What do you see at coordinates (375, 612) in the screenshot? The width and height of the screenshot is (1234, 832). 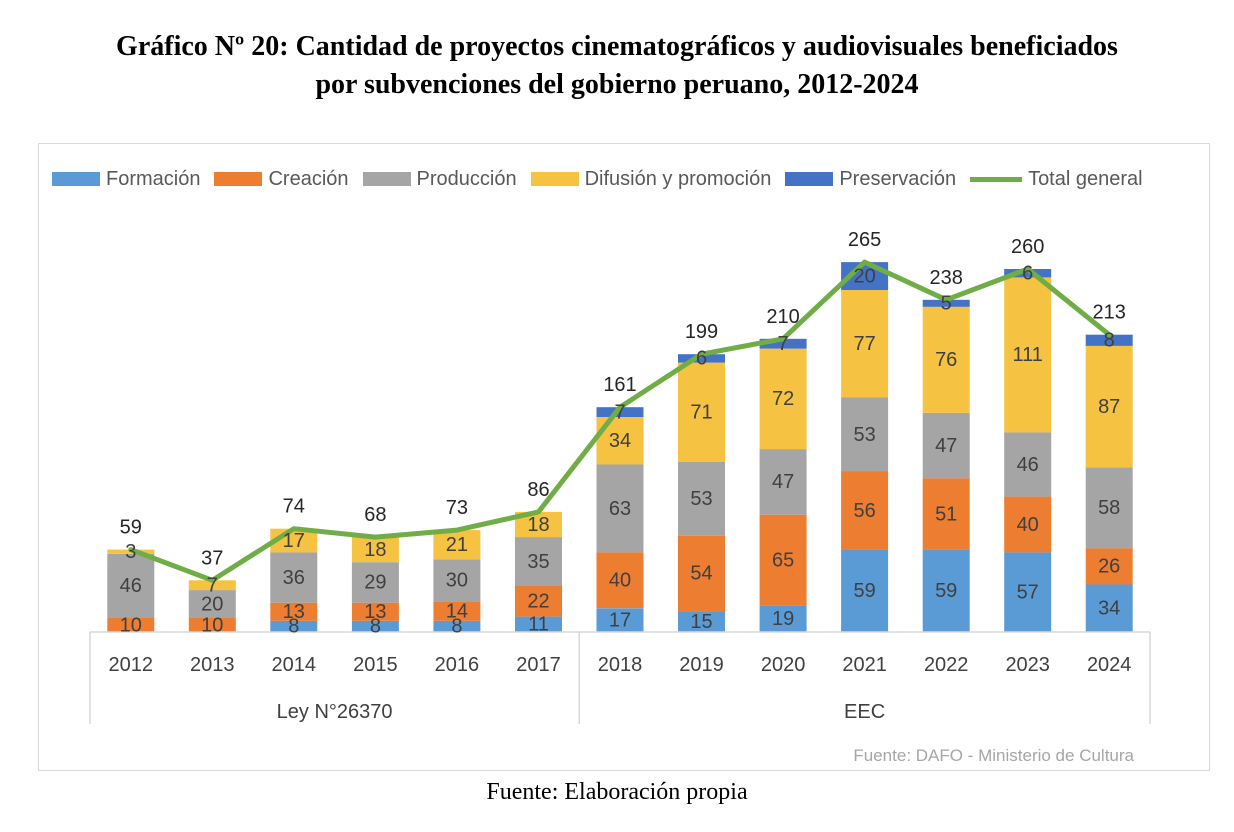 I see `data-label-creacion-2015: 13` at bounding box center [375, 612].